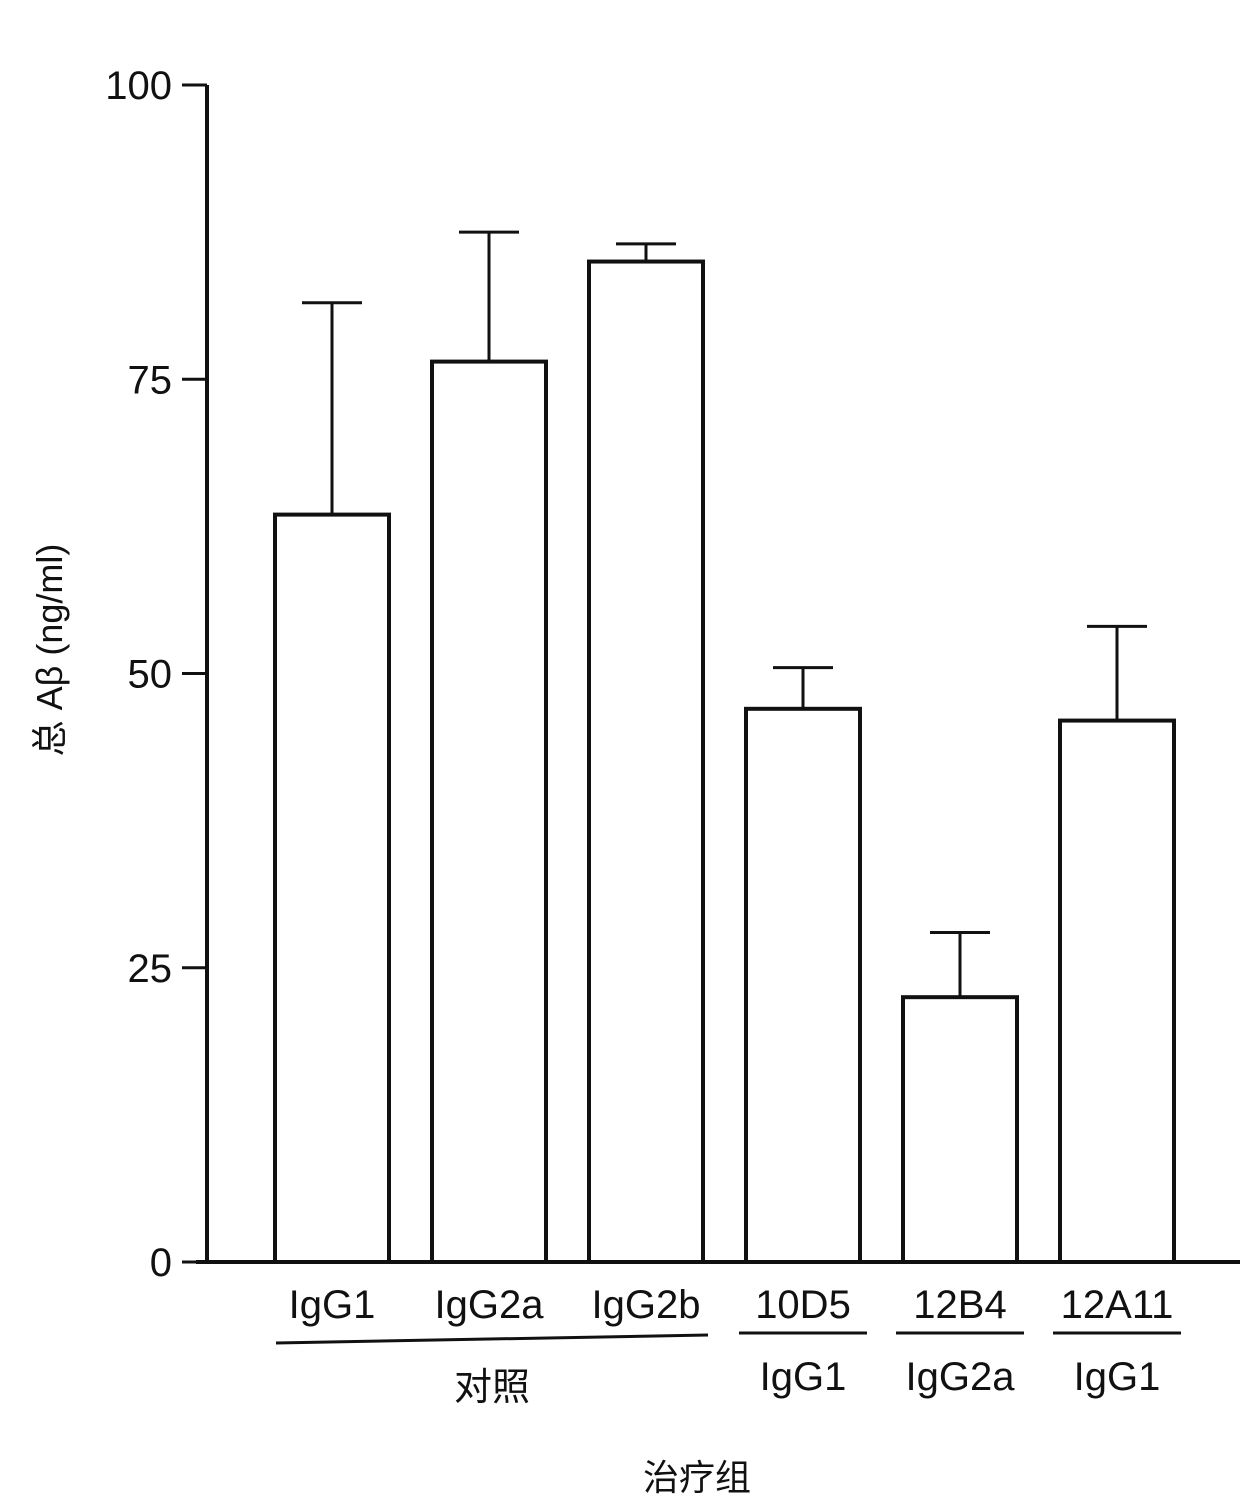 The width and height of the screenshot is (1240, 1503). I want to click on x-axis-title: 治疗组, so click(697, 1477).